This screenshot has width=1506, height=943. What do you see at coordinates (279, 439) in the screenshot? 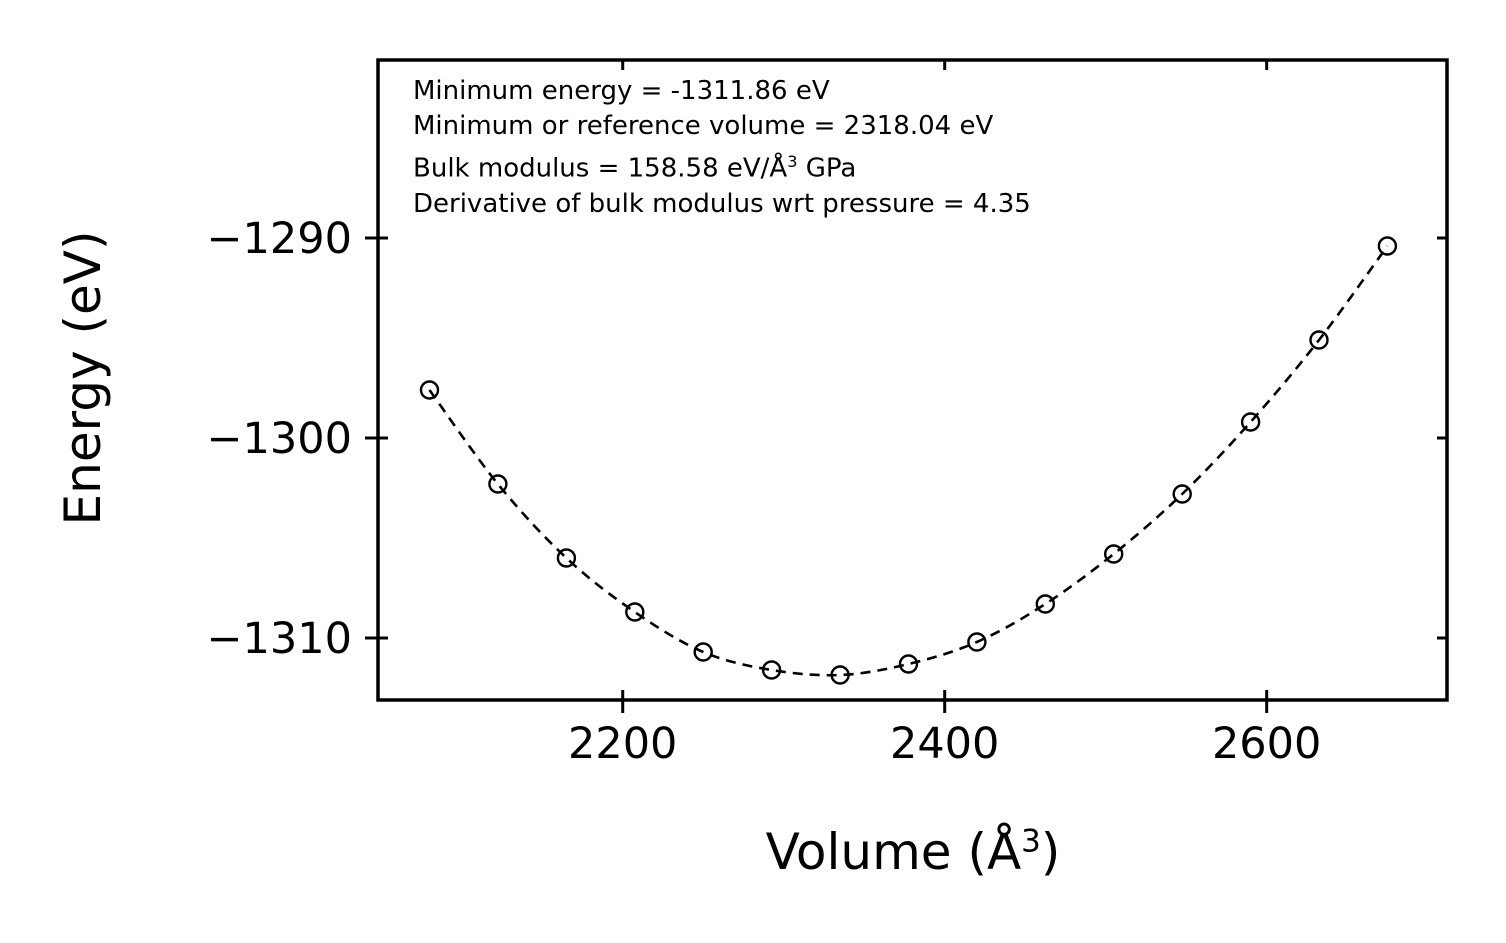
I see `y-tick-label: −1300` at bounding box center [279, 439].